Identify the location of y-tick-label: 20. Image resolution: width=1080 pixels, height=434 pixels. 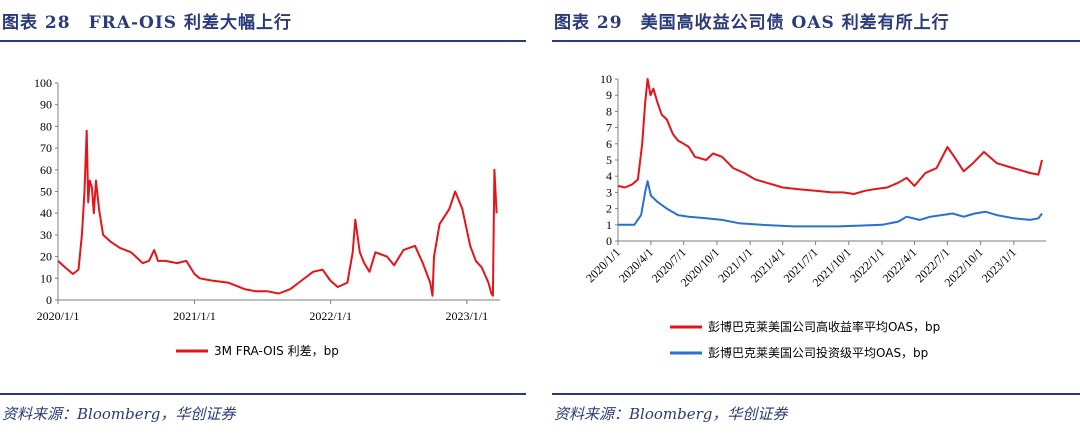
(46, 257).